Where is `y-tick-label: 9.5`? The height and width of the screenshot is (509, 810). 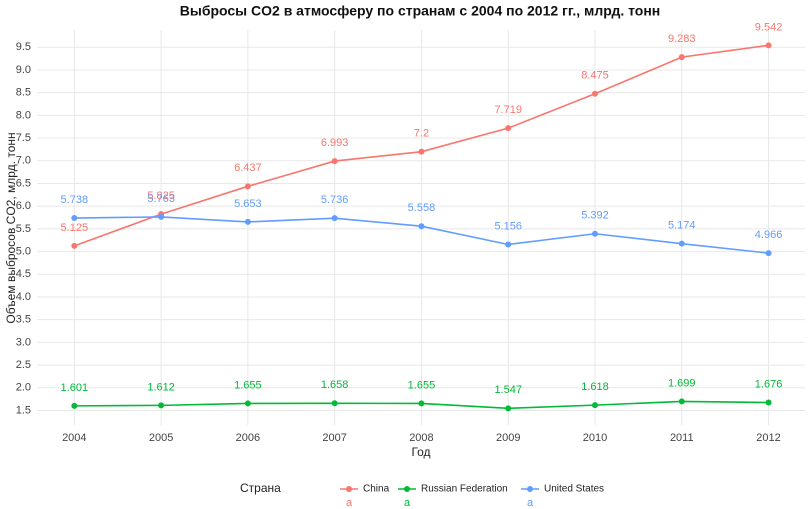
y-tick-label: 9.5 is located at coordinates (23, 47).